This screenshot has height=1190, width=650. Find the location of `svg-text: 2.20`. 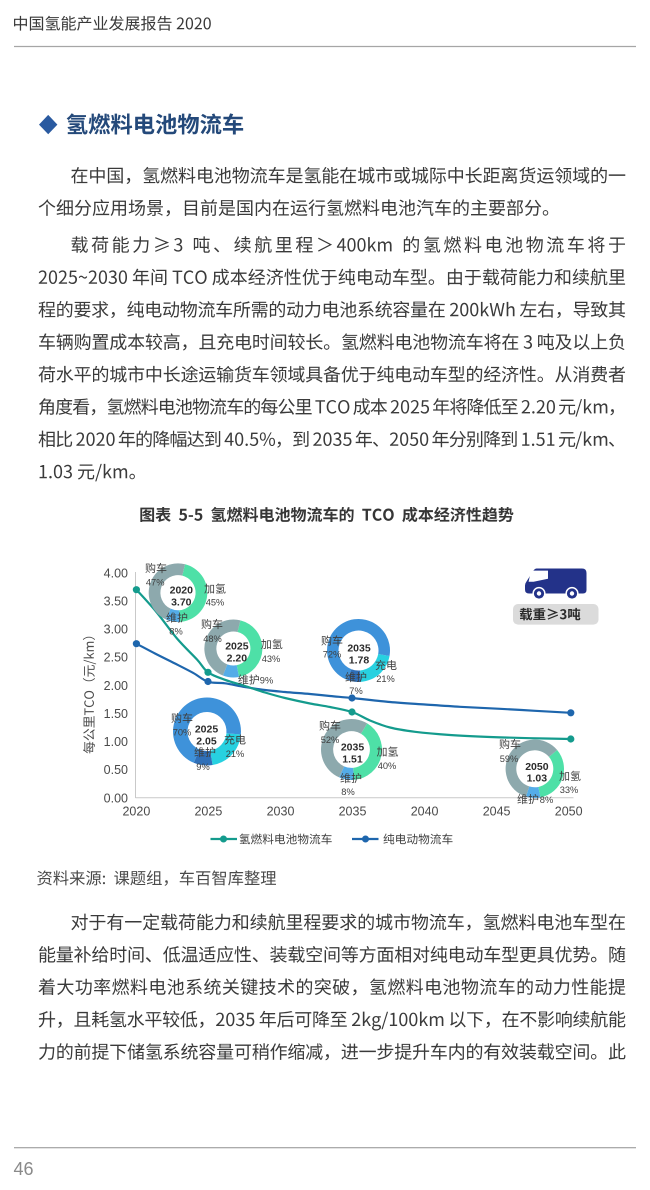

svg-text: 2.20 is located at coordinates (237, 658).